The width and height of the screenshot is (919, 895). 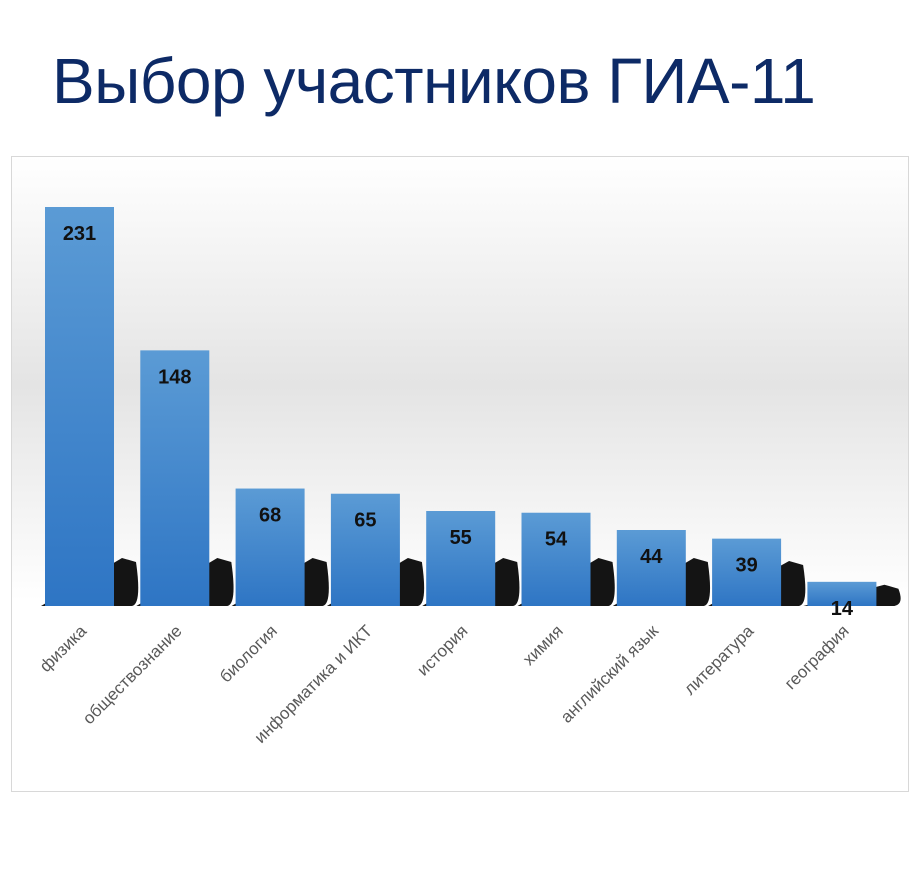 I want to click on x-tick-label: физика, so click(x=63, y=648).